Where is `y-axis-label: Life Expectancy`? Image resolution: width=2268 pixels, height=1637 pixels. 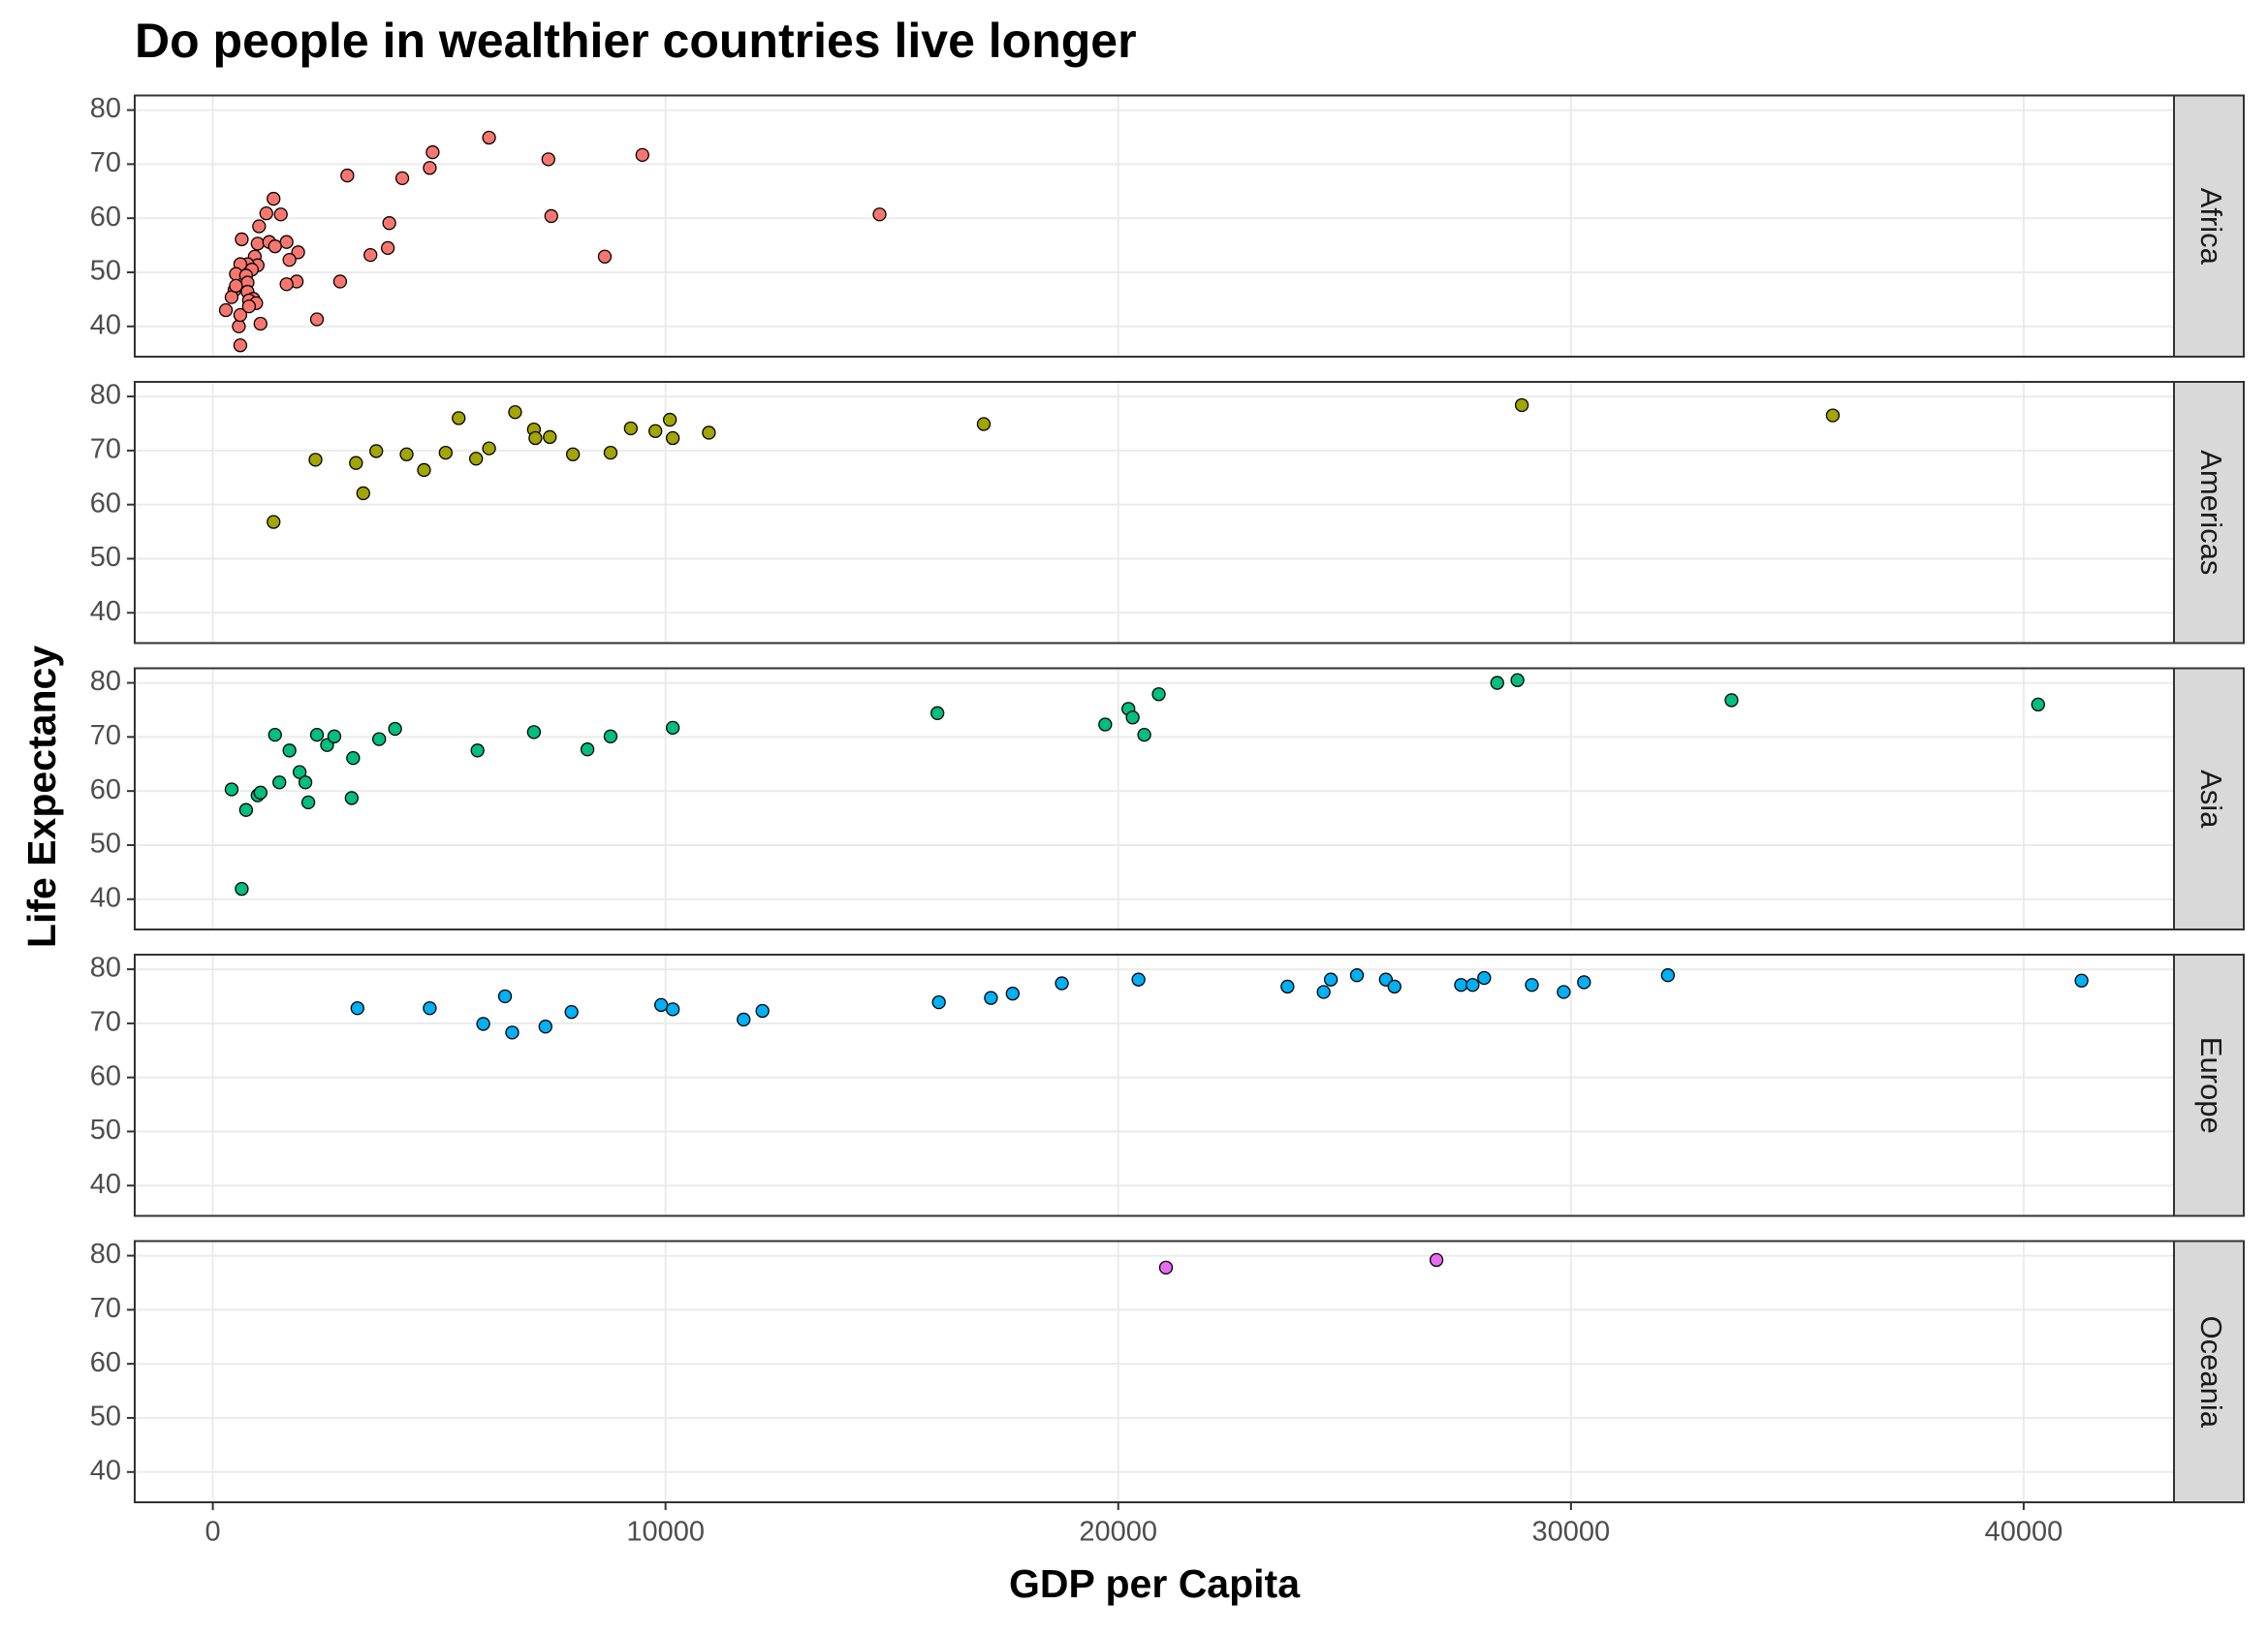 y-axis-label: Life Expectancy is located at coordinates (42, 796).